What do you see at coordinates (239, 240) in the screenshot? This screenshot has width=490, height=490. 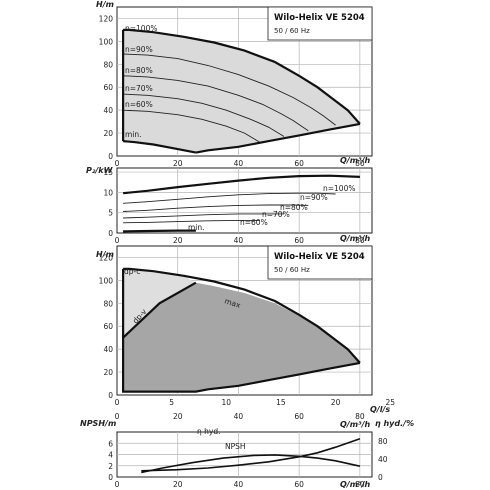 I see `p2-x-tick-label: 40` at bounding box center [239, 240].